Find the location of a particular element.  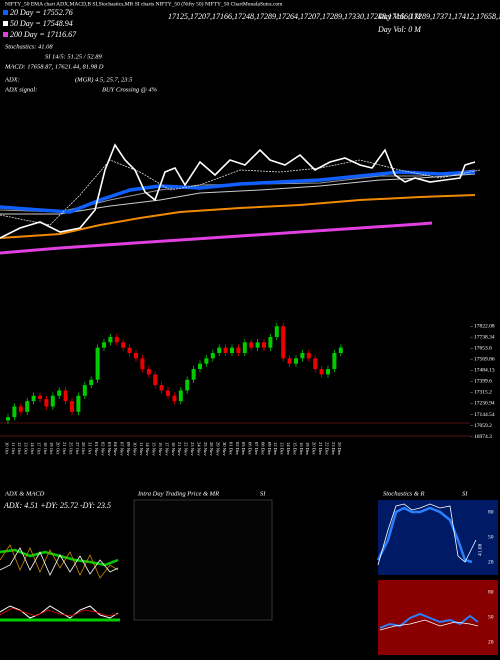

x-tick-label: 25 Oct is located at coordinates (70, 448).